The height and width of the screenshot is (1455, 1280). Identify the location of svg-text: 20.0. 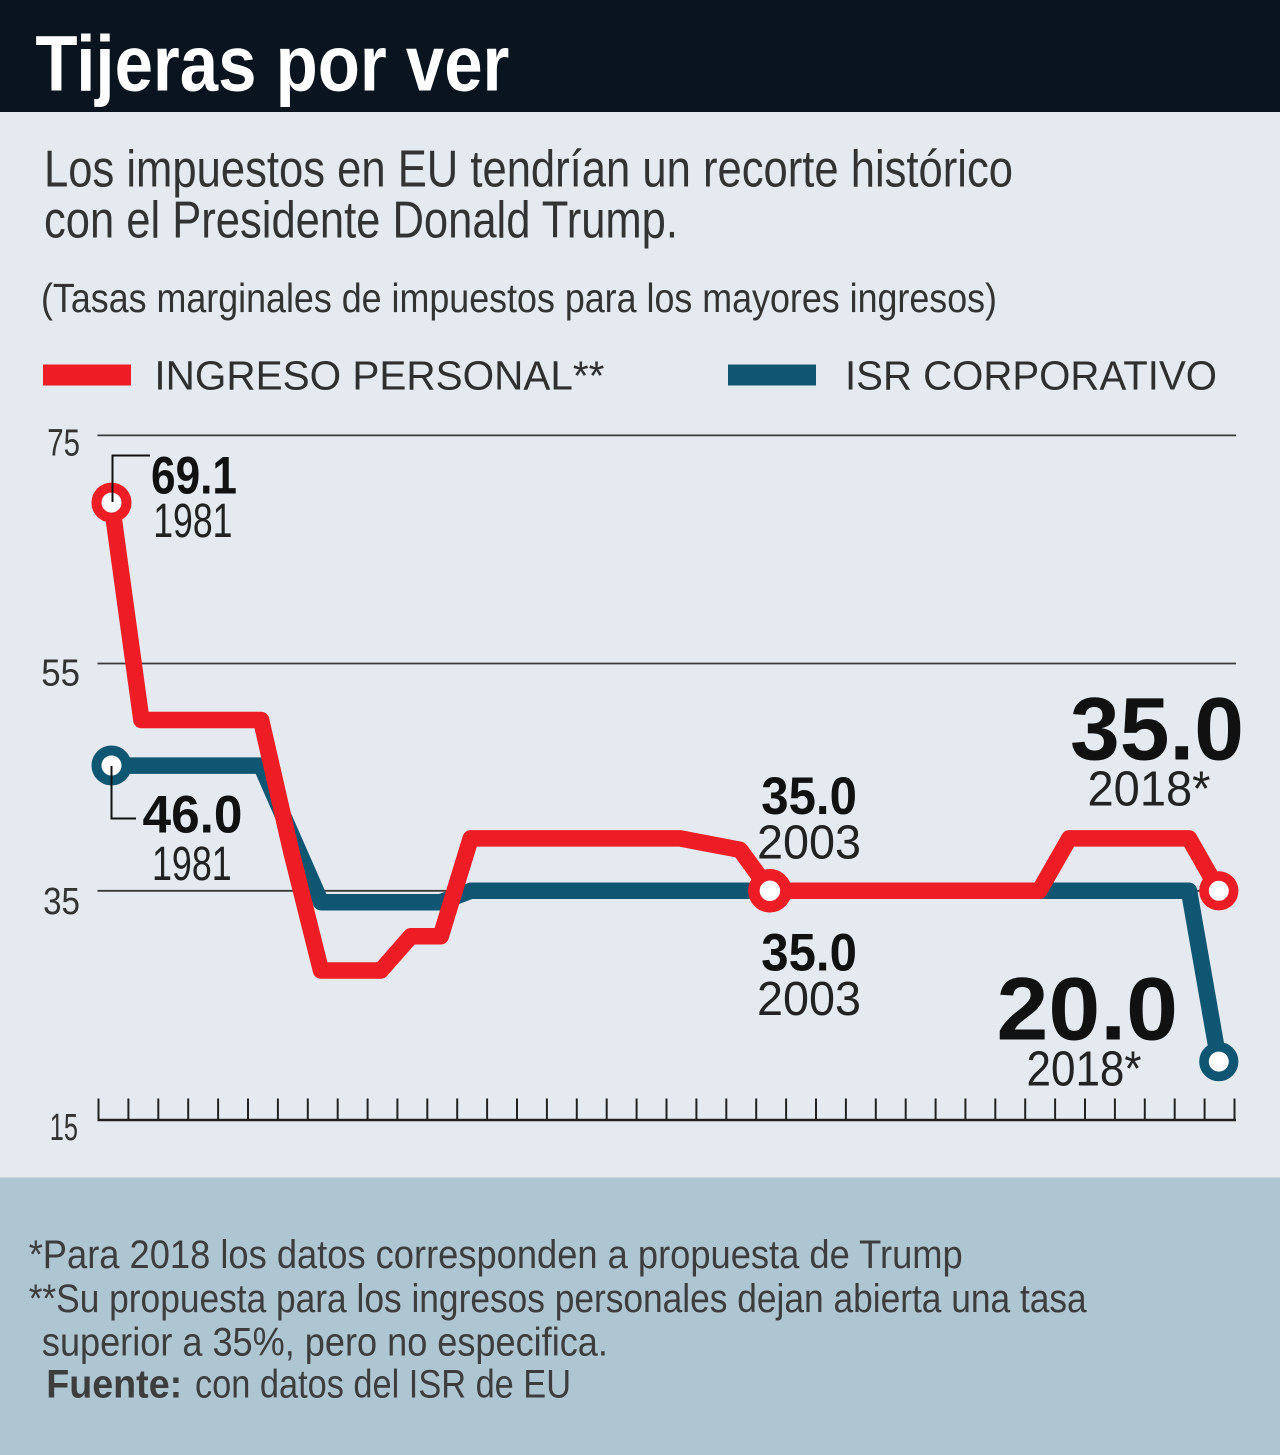
(1088, 1009).